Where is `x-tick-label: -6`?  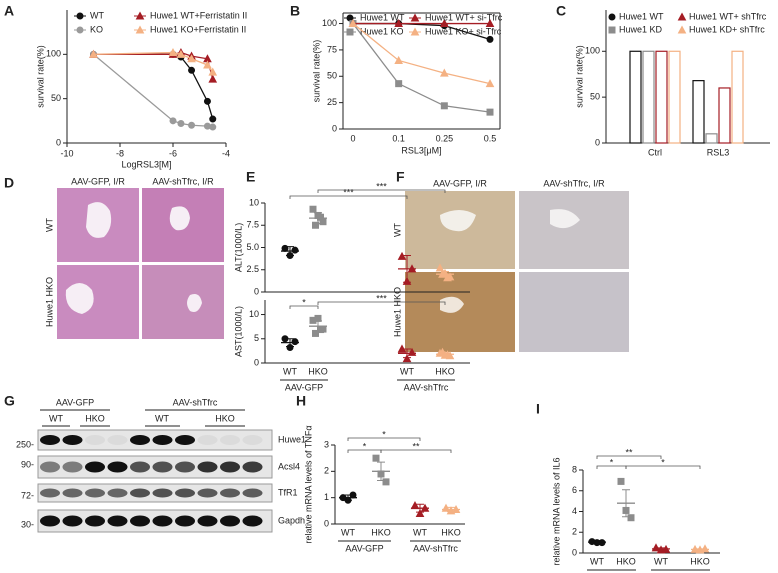
x-tick-label: -6 is located at coordinates (173, 153).